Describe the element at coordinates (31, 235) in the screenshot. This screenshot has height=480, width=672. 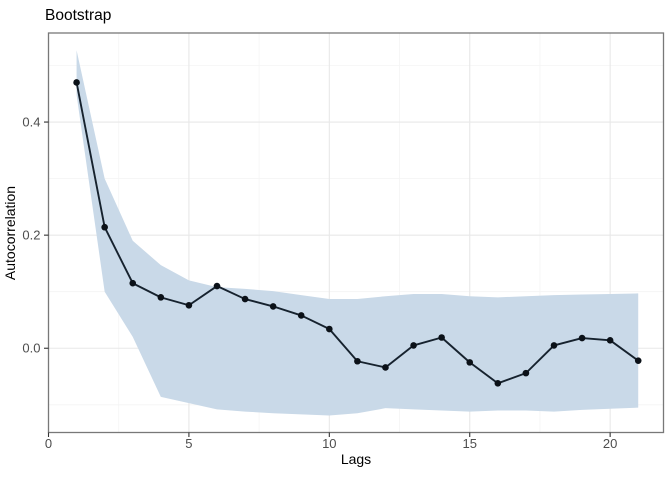
I see `y-tick-label: 0.2` at that location.